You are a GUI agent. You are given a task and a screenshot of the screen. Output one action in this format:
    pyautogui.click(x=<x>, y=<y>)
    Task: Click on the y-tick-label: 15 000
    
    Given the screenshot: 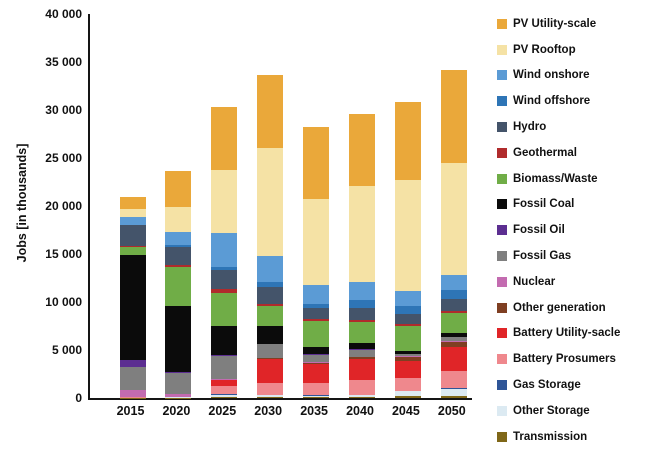 What is the action you would take?
    pyautogui.click(x=63, y=253)
    